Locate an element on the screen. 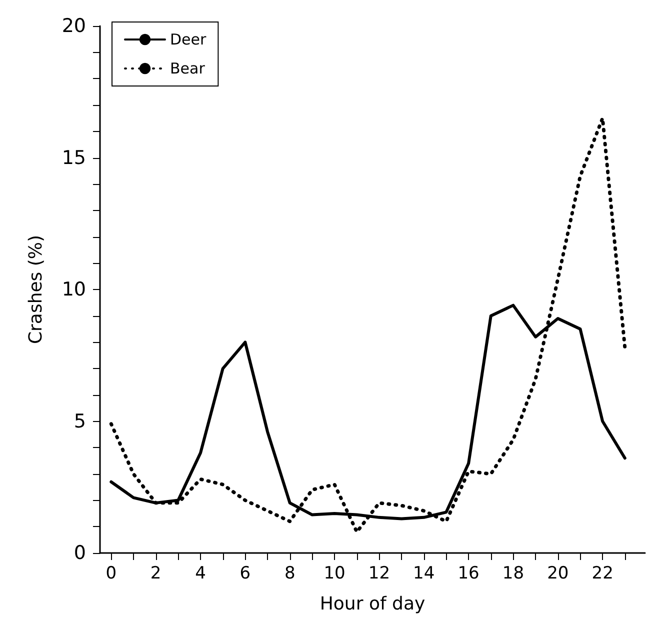 Image resolution: width=649 pixels, height=633 pixels. x-tick-label: 14 is located at coordinates (424, 574).